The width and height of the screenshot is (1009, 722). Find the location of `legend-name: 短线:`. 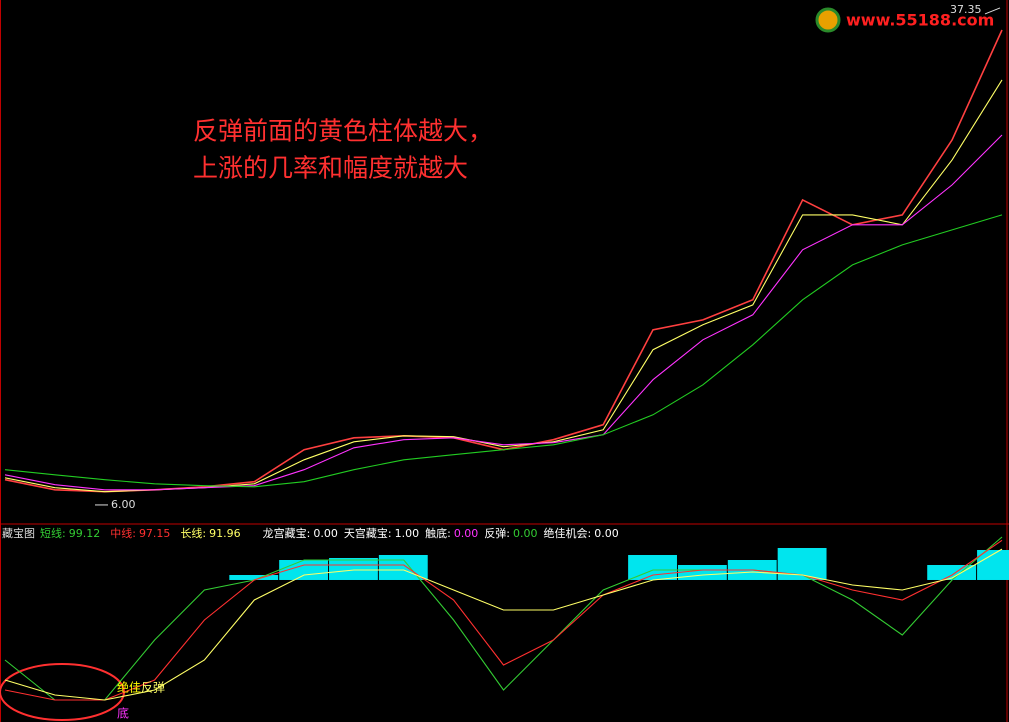

legend-name: 短线: is located at coordinates (53, 533).